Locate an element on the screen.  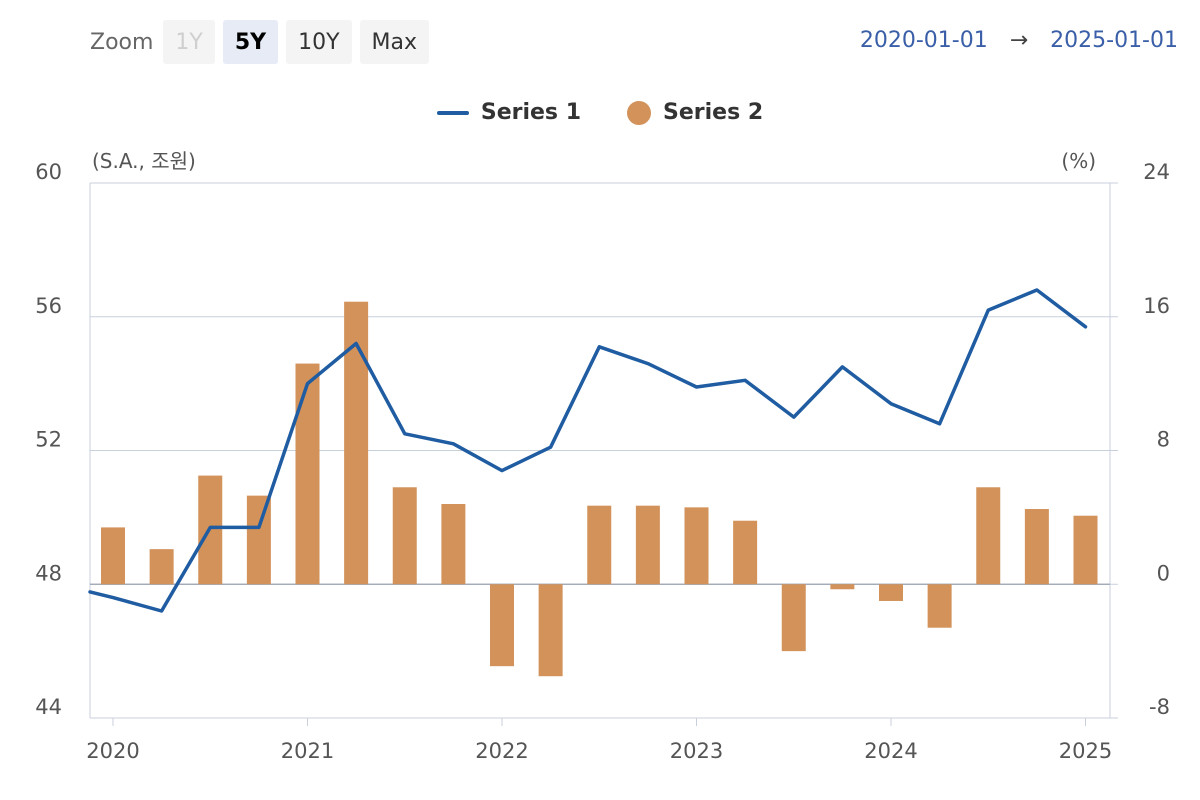
legend-label-series-2: Series 2 is located at coordinates (713, 112).